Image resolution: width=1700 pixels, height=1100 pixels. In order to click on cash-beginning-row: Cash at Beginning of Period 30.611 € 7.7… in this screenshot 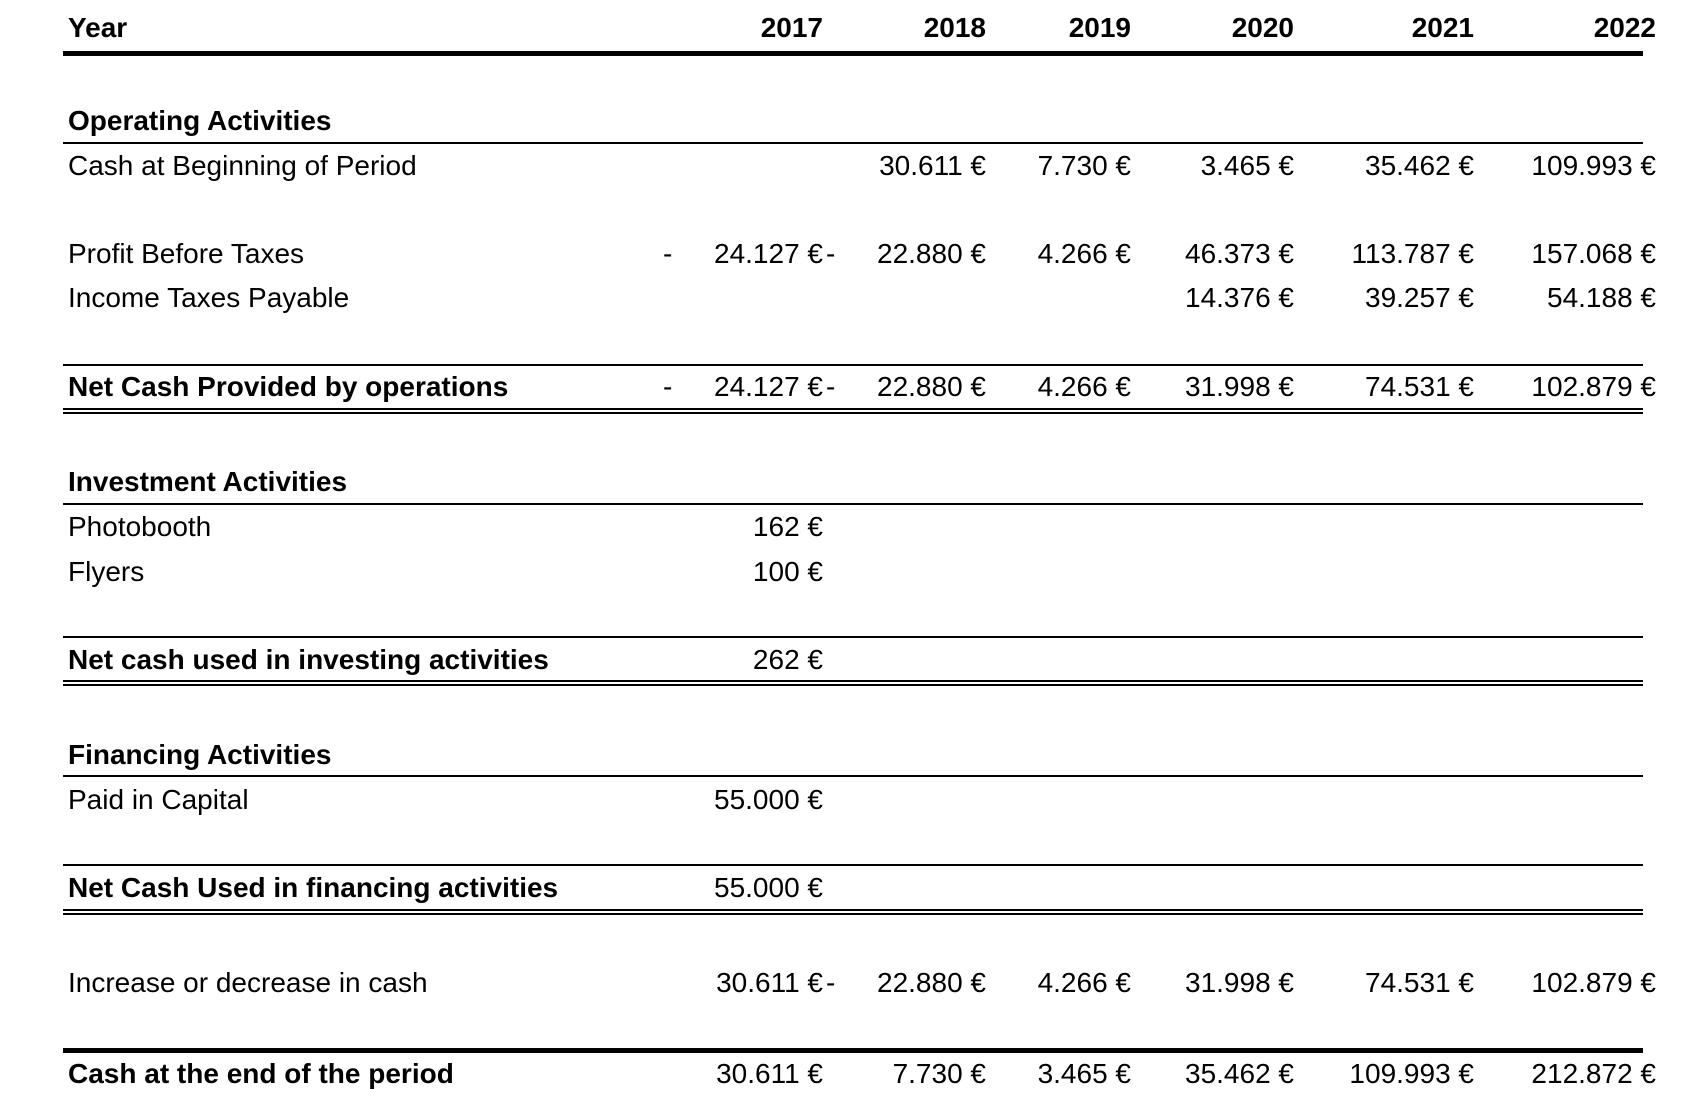, I will do `click(859, 166)`.